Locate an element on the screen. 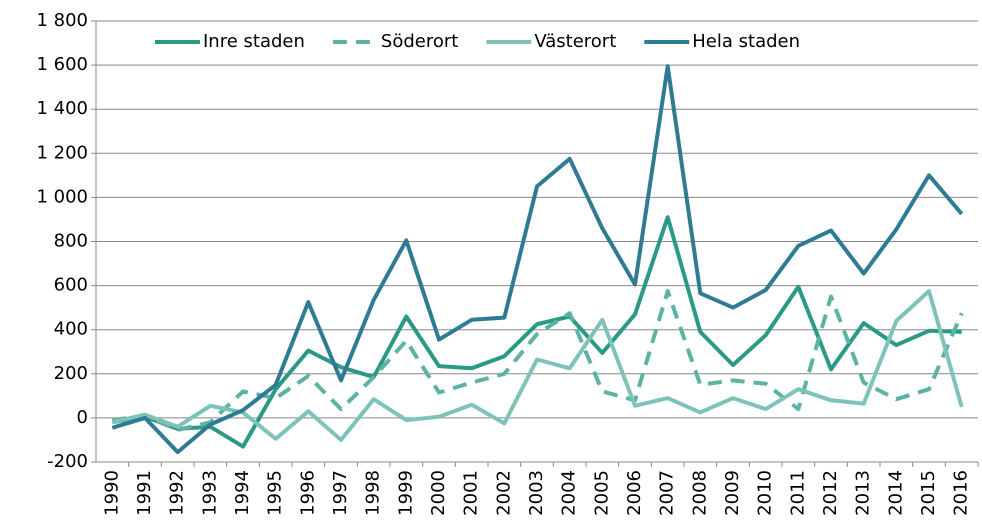 This screenshot has width=982, height=531. x-tick-label: 2014 is located at coordinates (895, 493).